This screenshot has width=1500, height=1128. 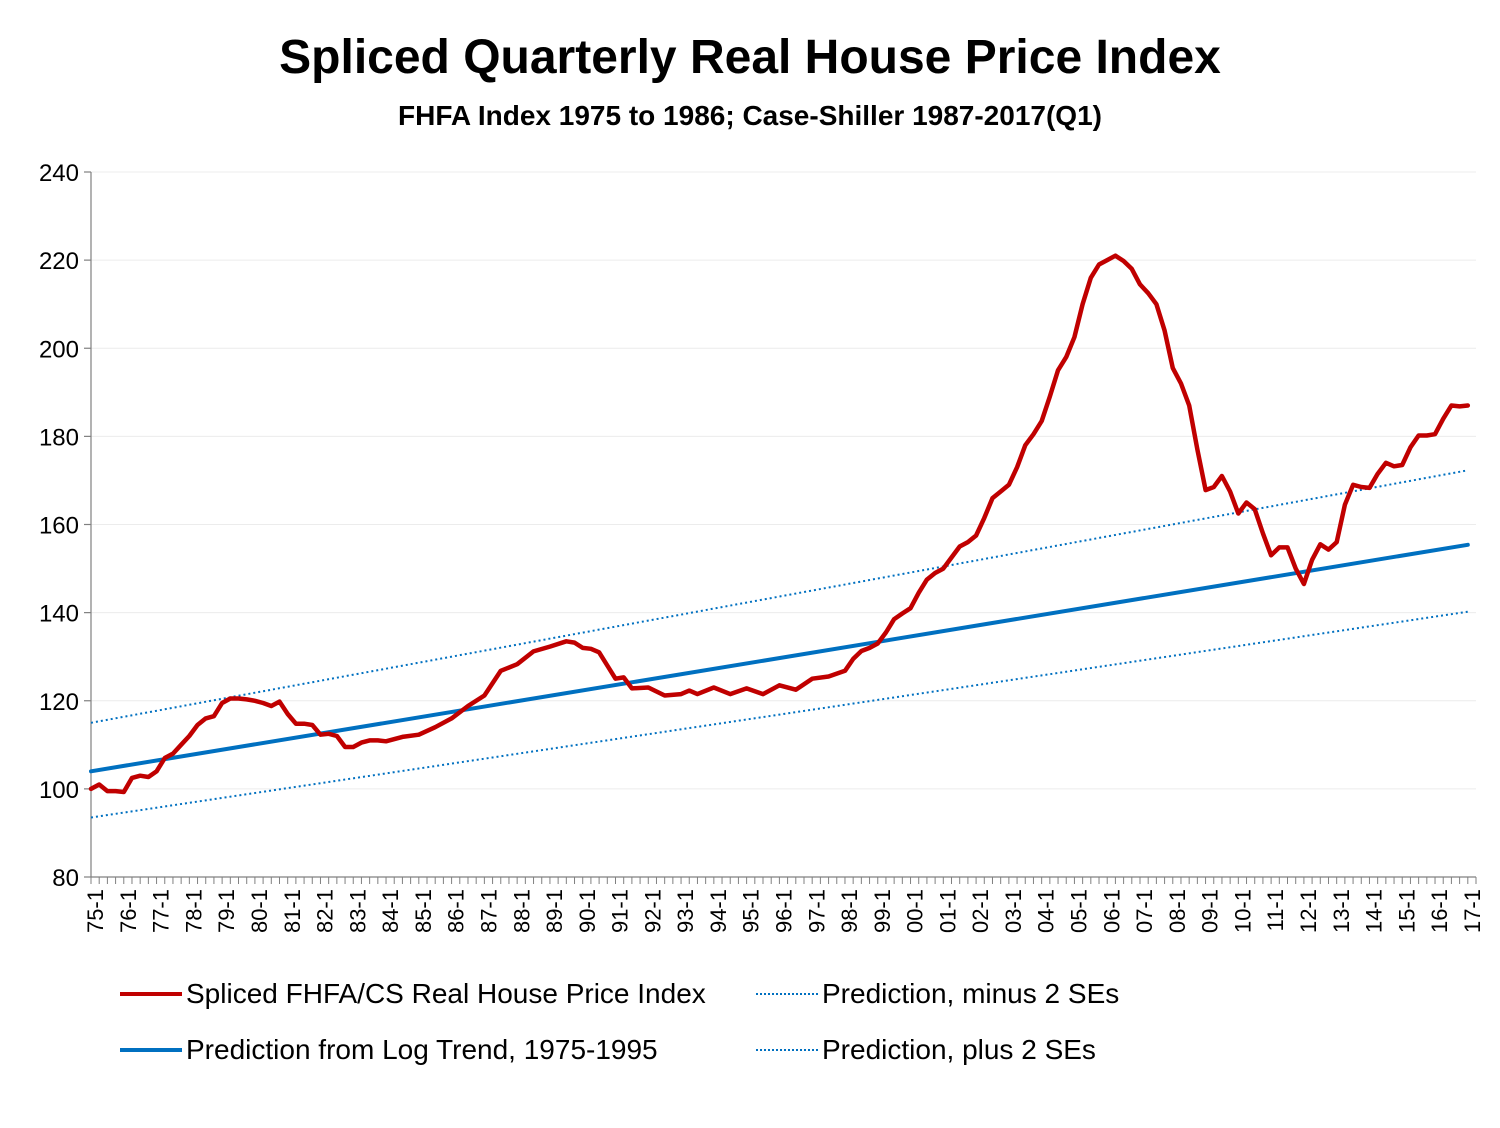 What do you see at coordinates (787, 1050) in the screenshot?
I see `legend-swatch-plus-2se` at bounding box center [787, 1050].